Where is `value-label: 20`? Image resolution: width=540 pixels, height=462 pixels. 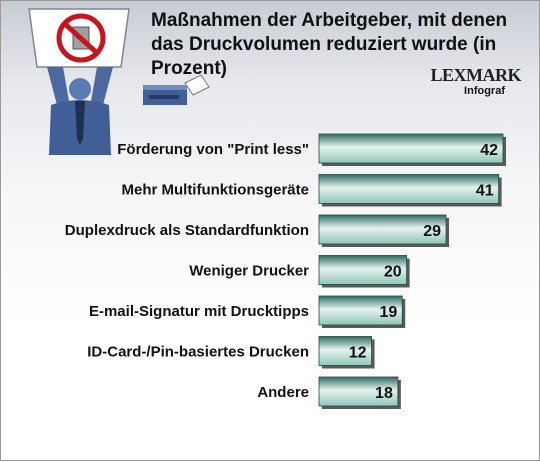 value-label: 20 is located at coordinates (393, 272).